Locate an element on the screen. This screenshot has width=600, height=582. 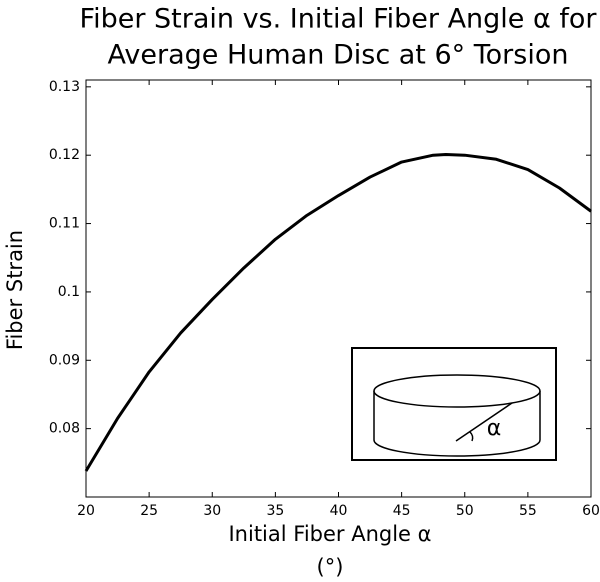
cylinder-side is located at coordinates (457, 424).